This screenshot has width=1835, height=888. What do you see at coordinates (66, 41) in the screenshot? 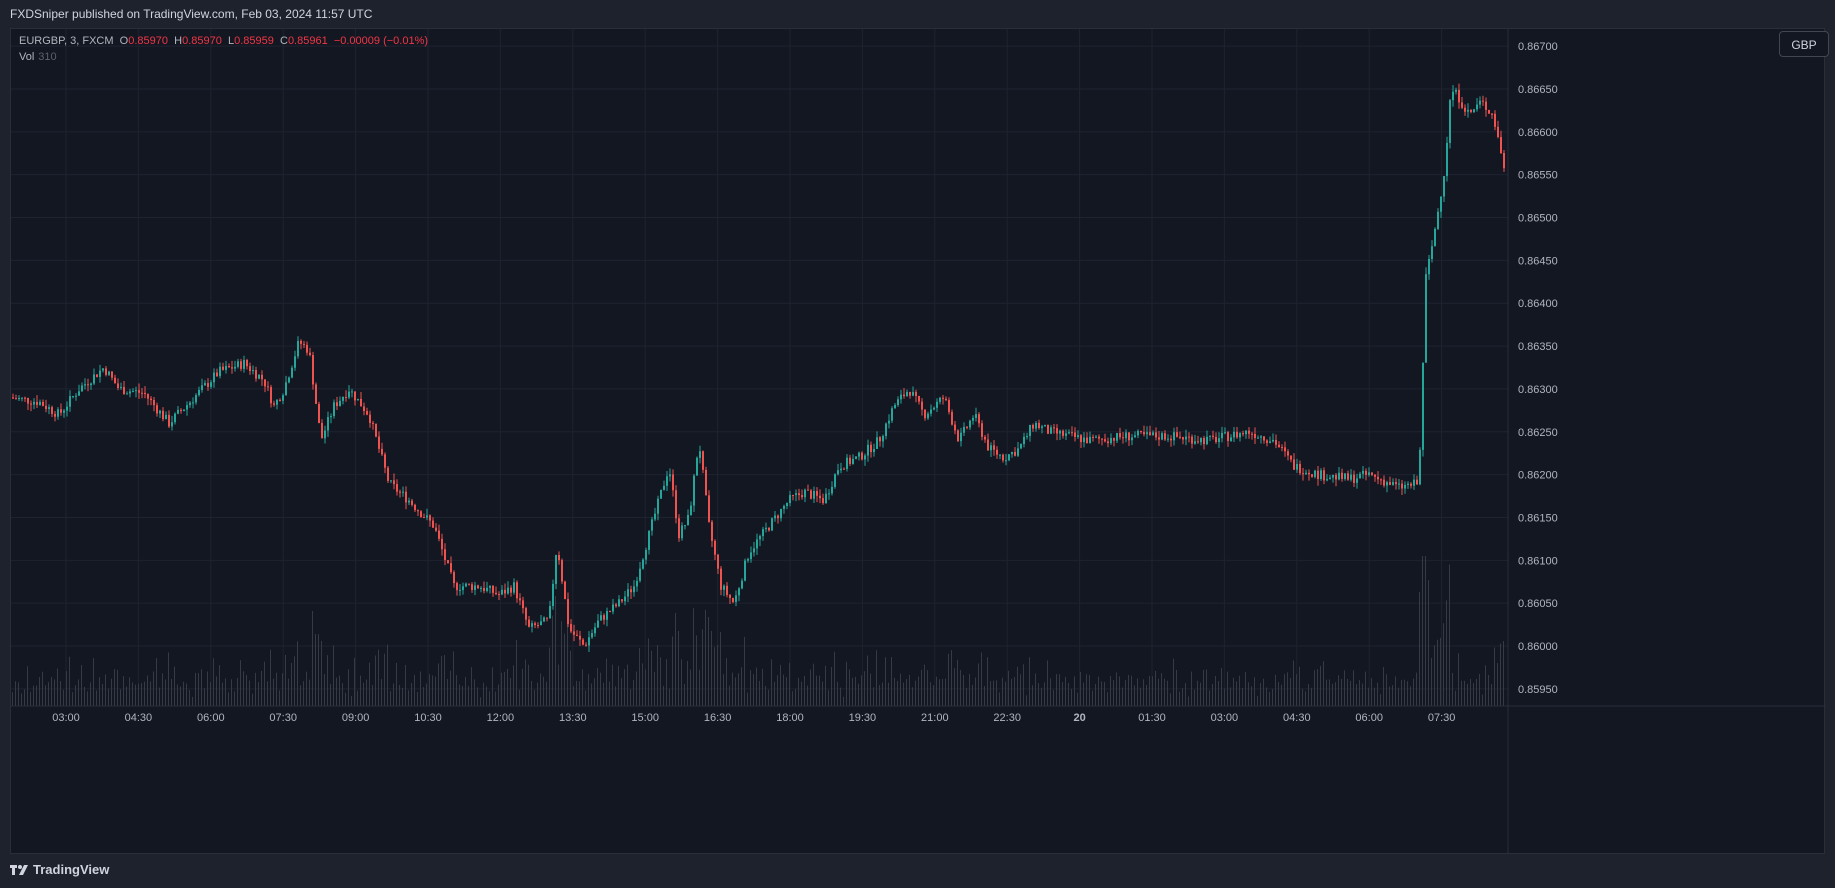
I see `symbol-name: EURGBP, 3, FXCM` at bounding box center [66, 41].